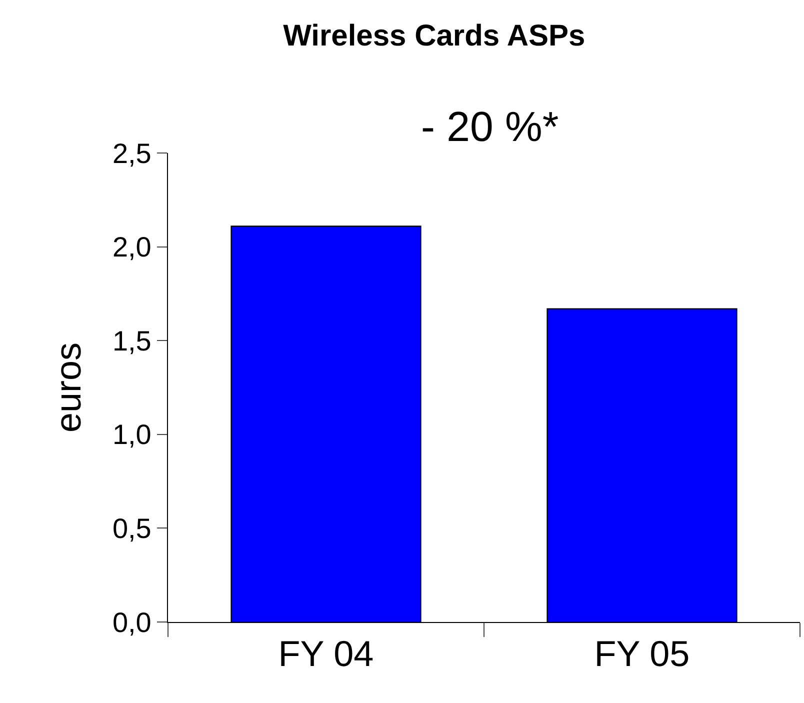 The width and height of the screenshot is (804, 703). I want to click on y-tick-label: 1,0, so click(132, 434).